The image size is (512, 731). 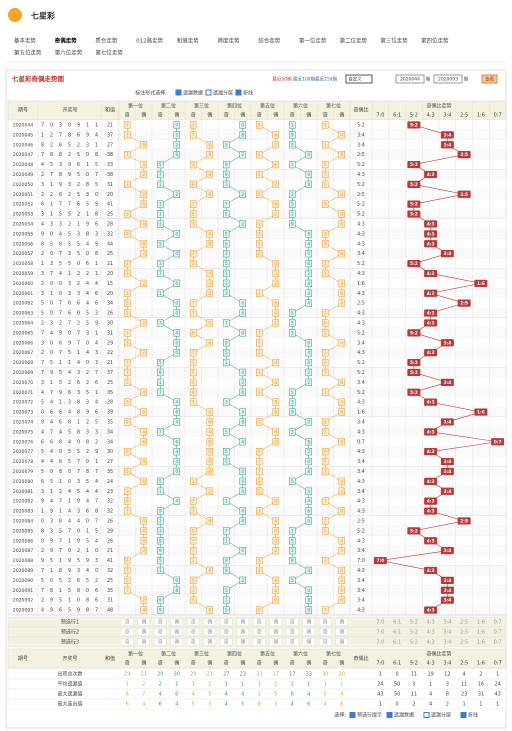 What do you see at coordinates (304, 79) in the screenshot?
I see `range-link: 最近100期` at bounding box center [304, 79].